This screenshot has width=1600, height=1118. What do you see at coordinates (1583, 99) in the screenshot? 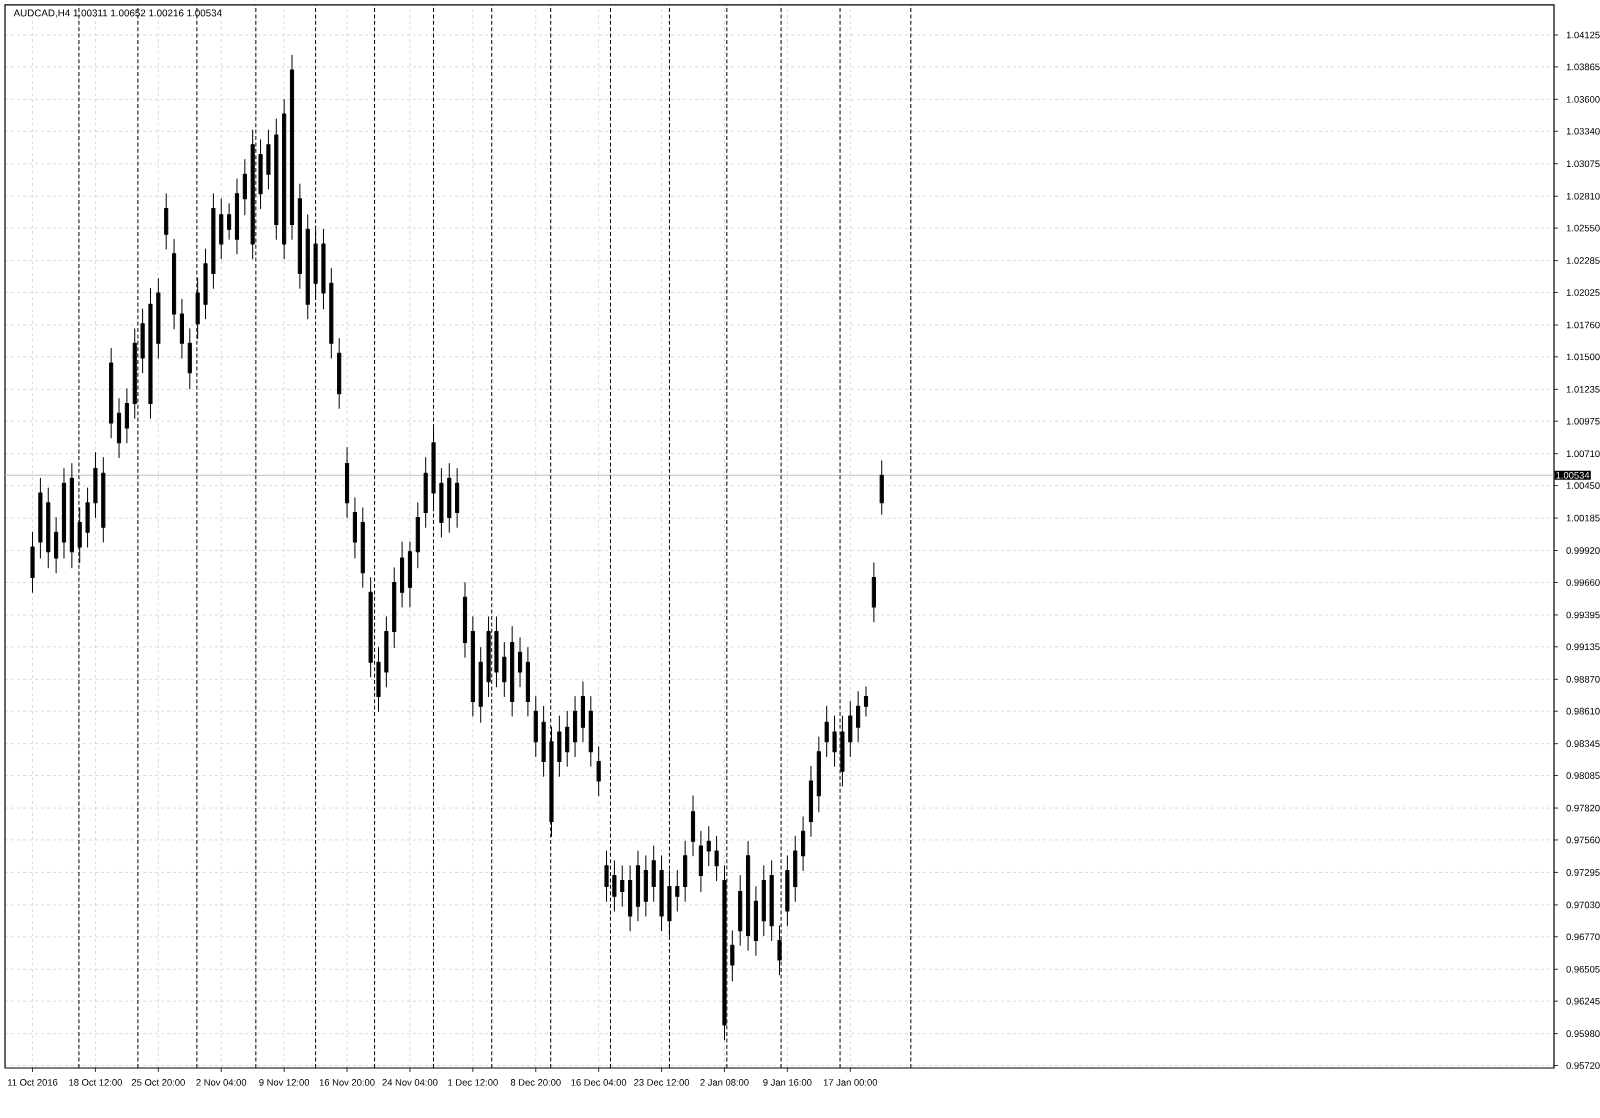
I see `y-tick-label: 1.03600` at bounding box center [1583, 99].